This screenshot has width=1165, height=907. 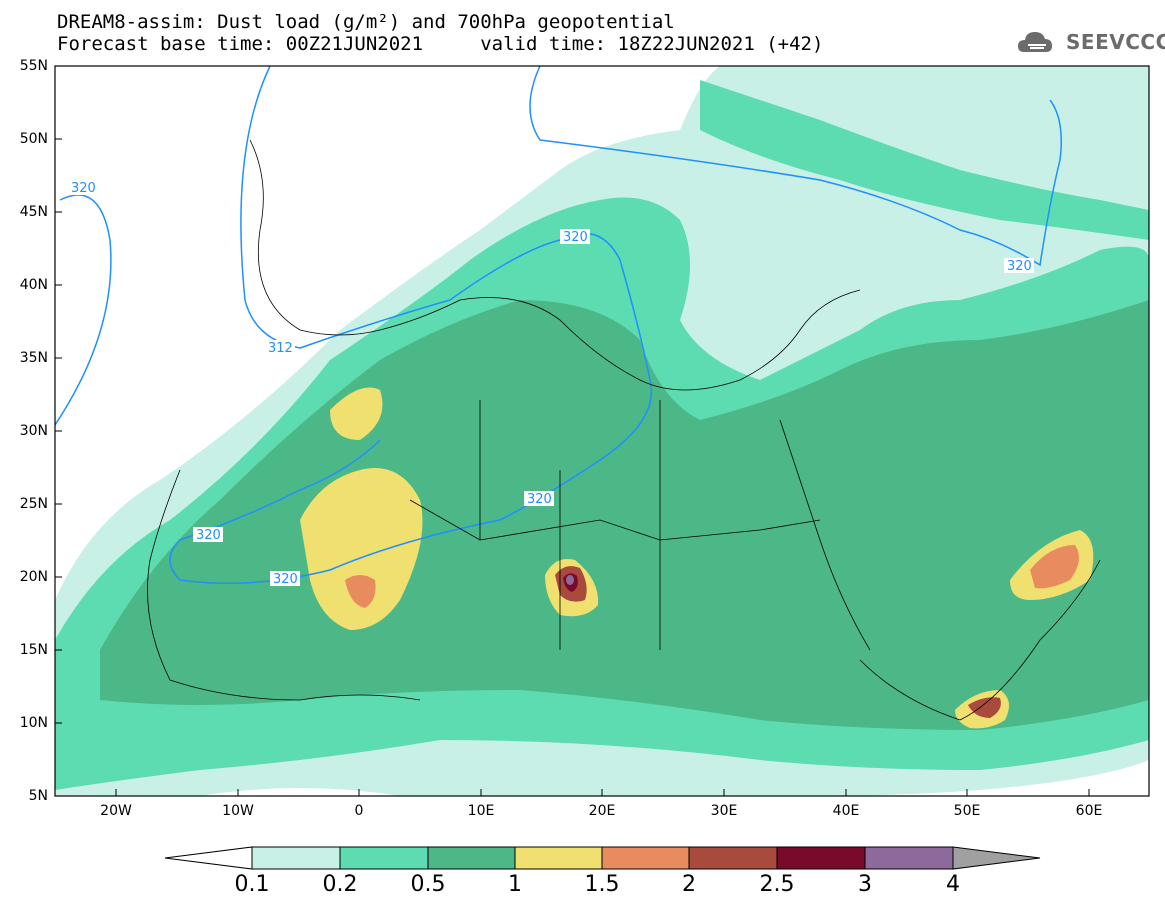 What do you see at coordinates (575, 237) in the screenshot?
I see `contour-label-320-b: 320` at bounding box center [575, 237].